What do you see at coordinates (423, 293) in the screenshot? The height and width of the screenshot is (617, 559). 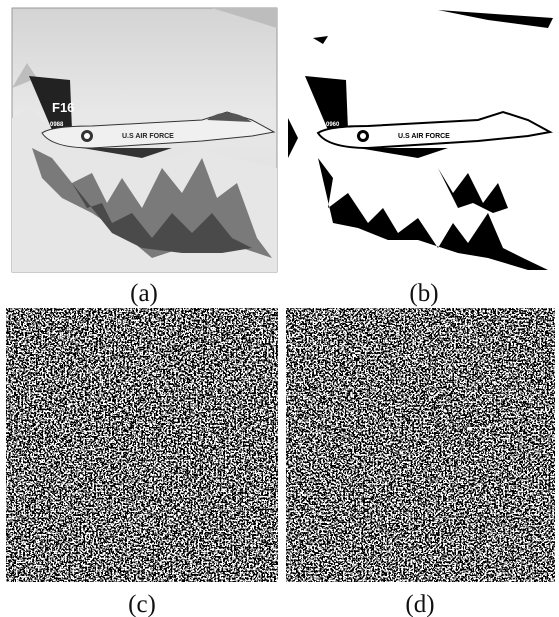 I see `caption: (b)` at bounding box center [423, 293].